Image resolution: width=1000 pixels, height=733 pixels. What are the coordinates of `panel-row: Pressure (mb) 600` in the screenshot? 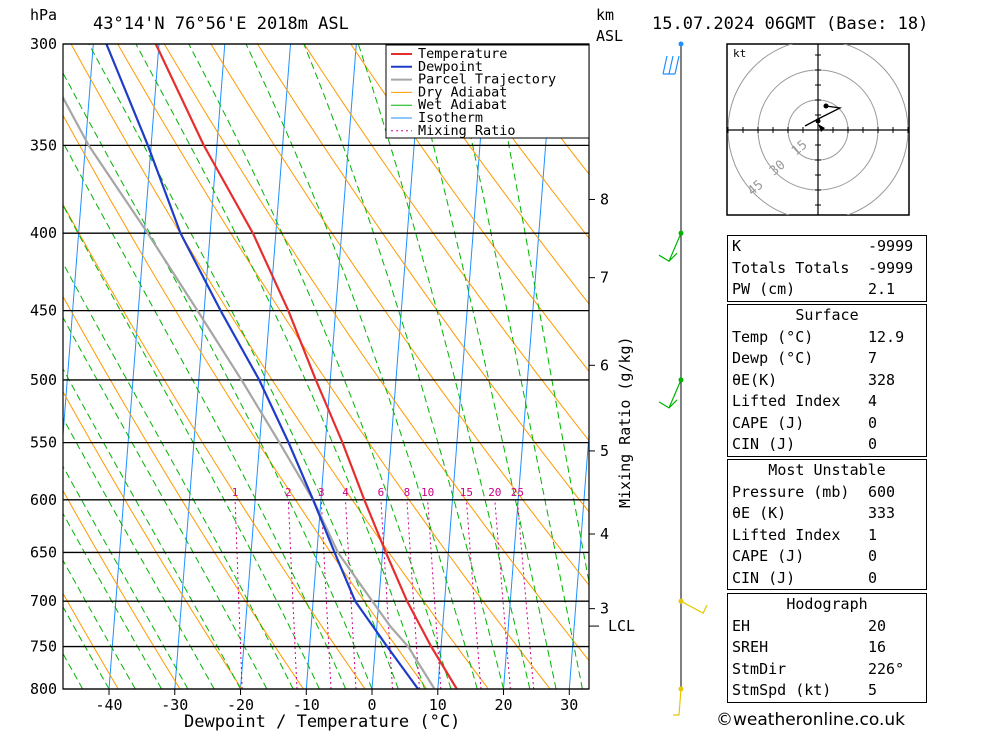 It's located at (827, 493).